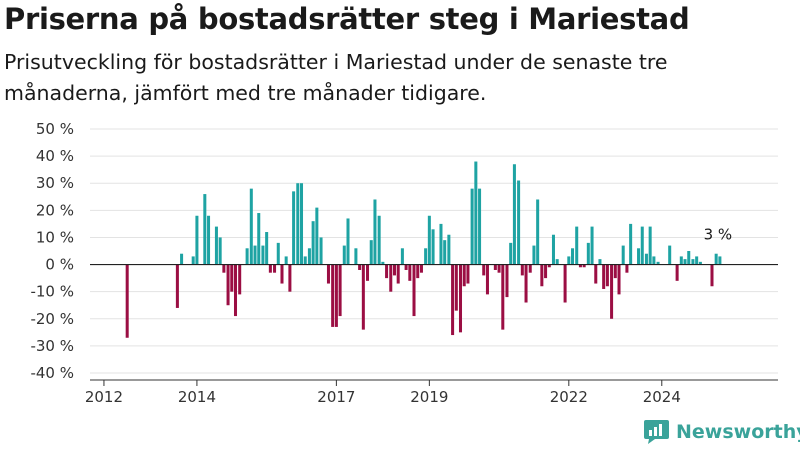  What do you see at coordinates (662, 397) in the screenshot?
I see `x-tick-label: 2024` at bounding box center [662, 397].